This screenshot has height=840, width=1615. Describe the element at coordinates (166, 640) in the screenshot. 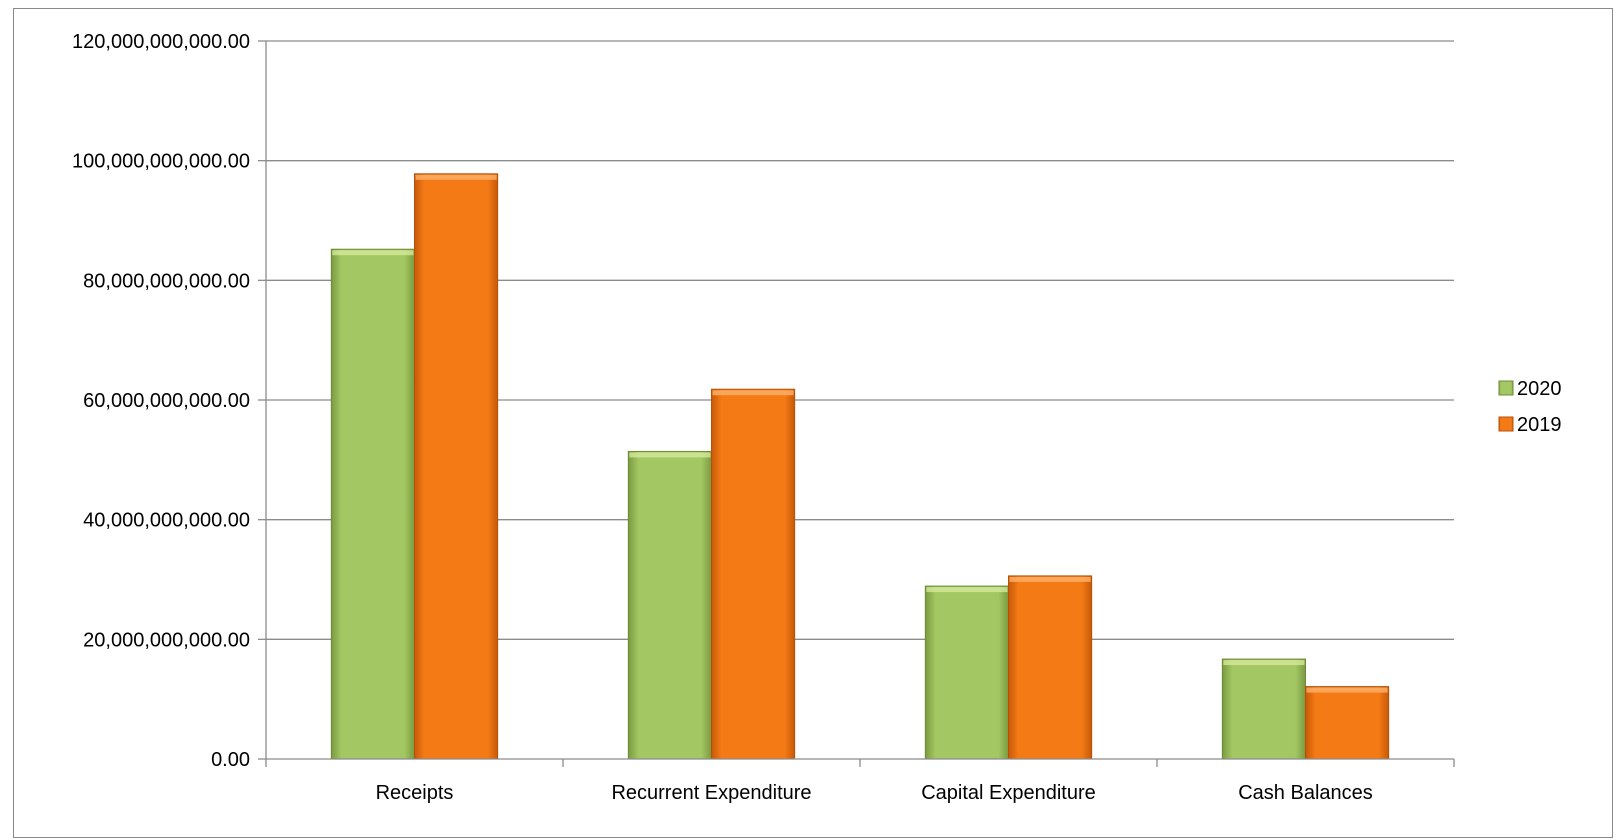

I see `y-tick-label: 20,000,000,000.00` at that location.